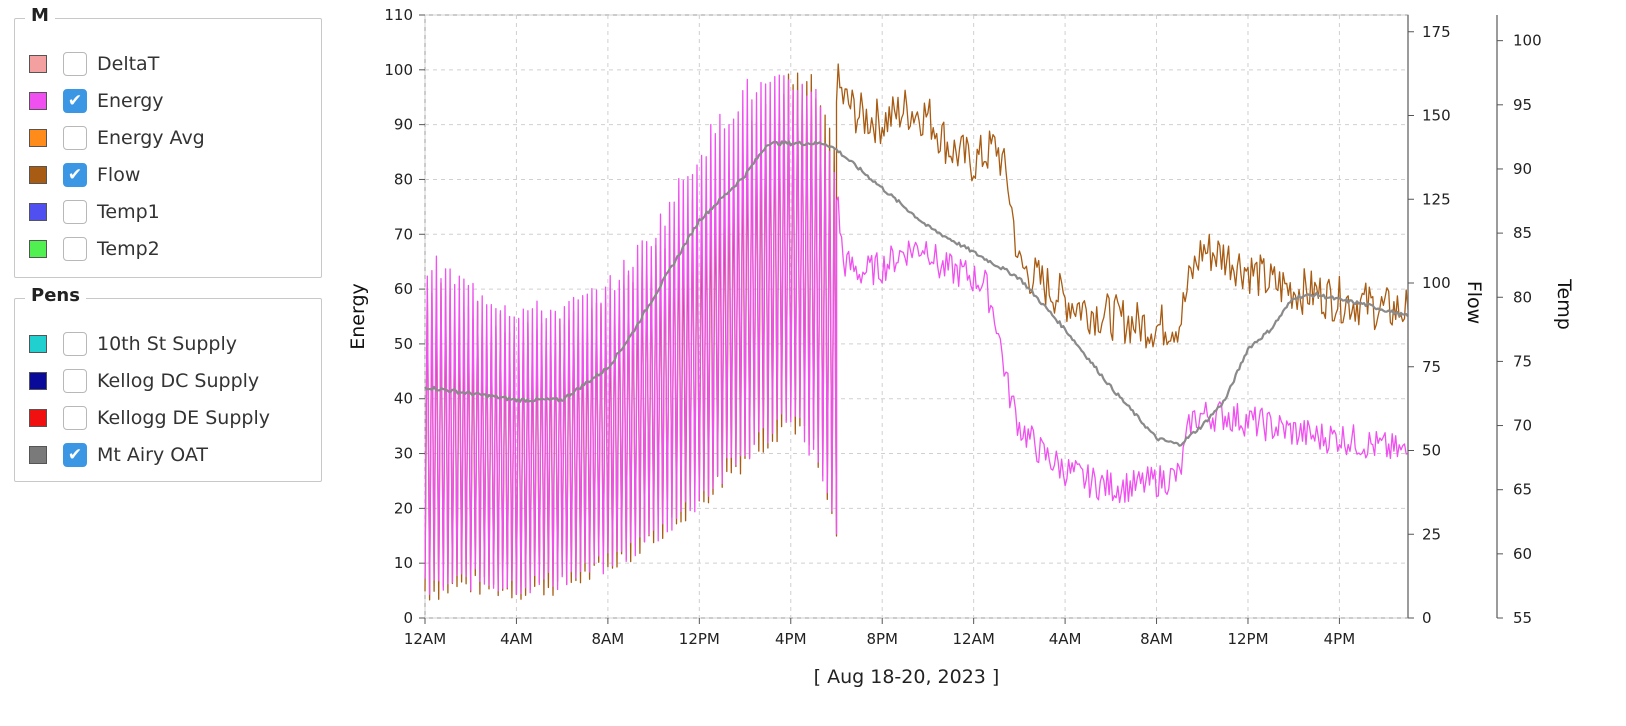 The image size is (1626, 726). Describe the element at coordinates (1522, 618) in the screenshot. I see `temp-tick-label: 55` at that location.